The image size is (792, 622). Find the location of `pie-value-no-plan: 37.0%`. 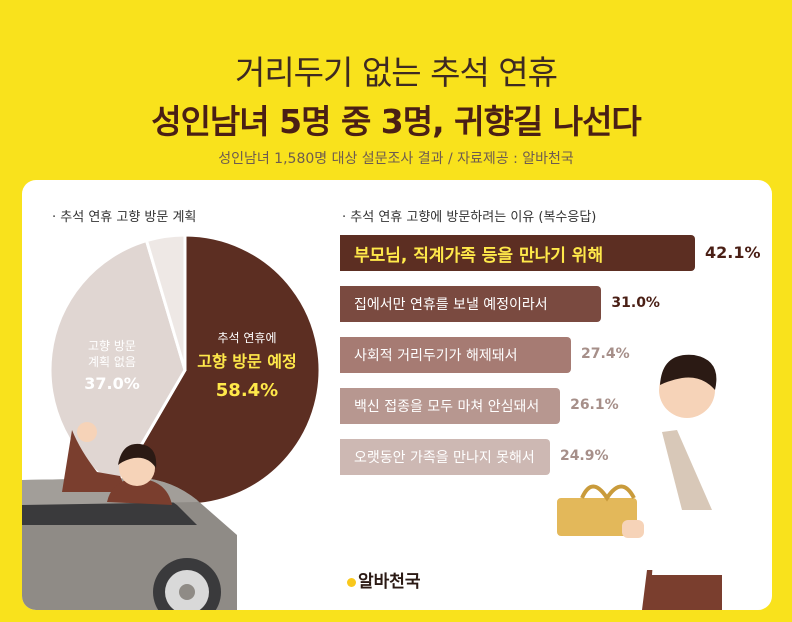

pie-value-no-plan: 37.0% is located at coordinates (112, 383).